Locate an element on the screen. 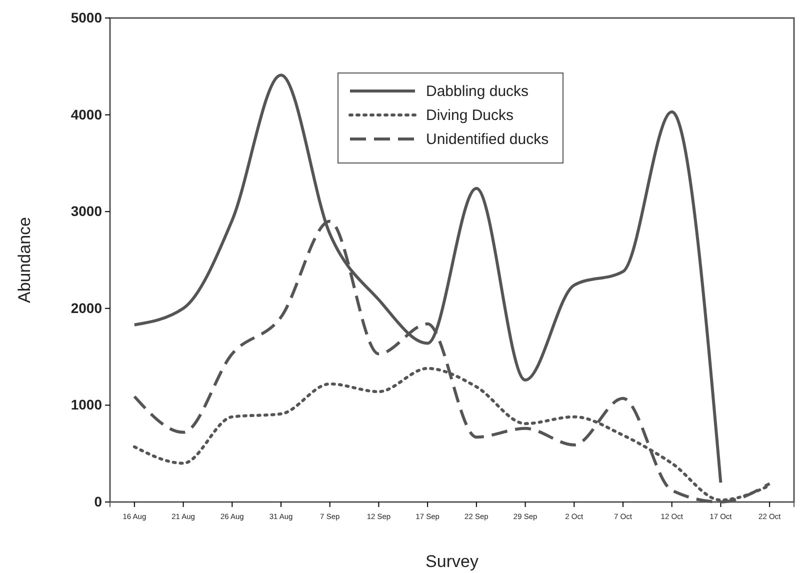 The image size is (802, 573). legend-label: Unidentified ducks is located at coordinates (487, 139).